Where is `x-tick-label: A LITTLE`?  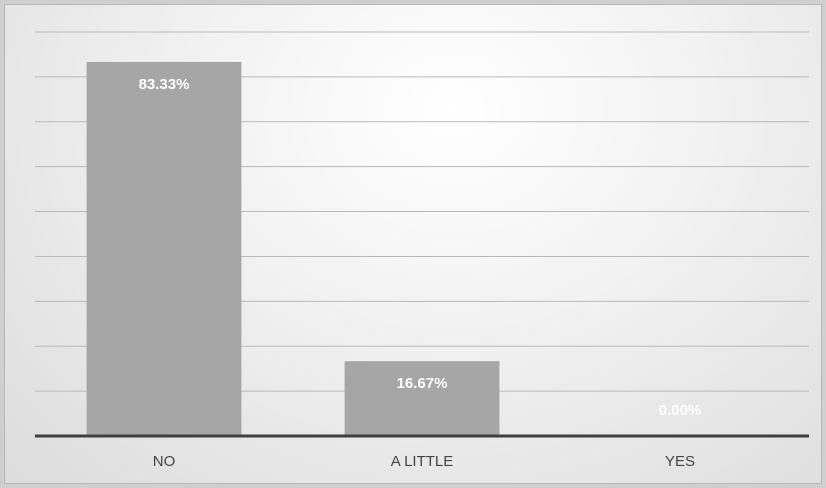
x-tick-label: A LITTLE is located at coordinates (422, 461).